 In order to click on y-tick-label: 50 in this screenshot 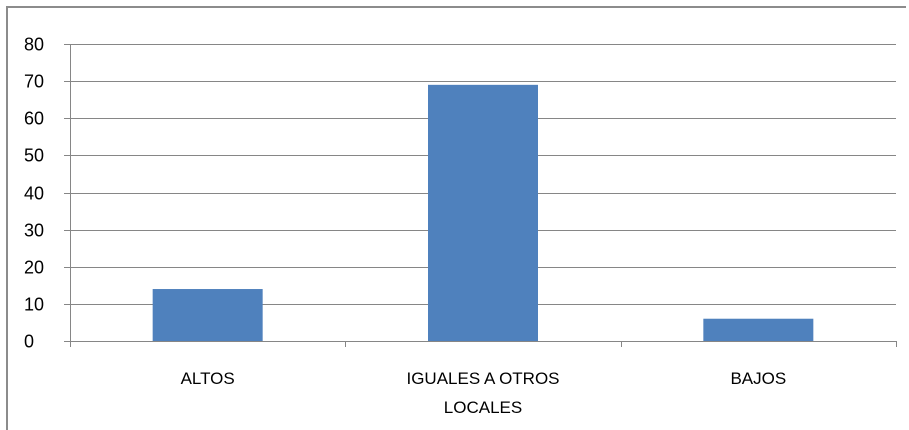, I will do `click(34, 156)`.